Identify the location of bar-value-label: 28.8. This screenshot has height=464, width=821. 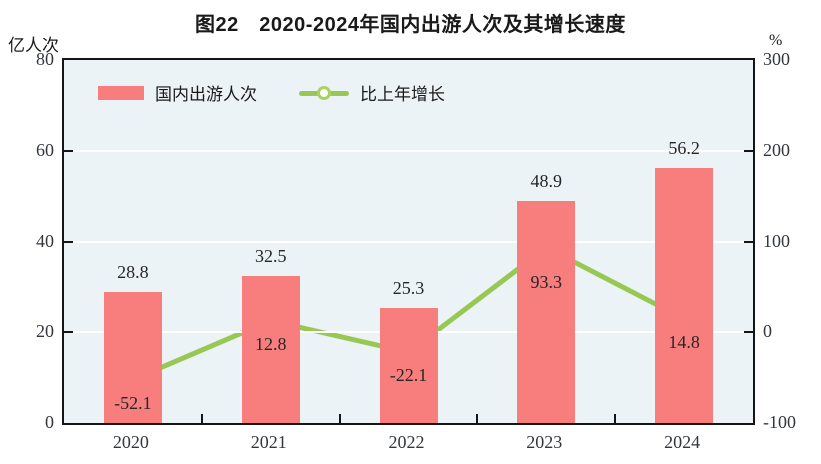
(133, 272).